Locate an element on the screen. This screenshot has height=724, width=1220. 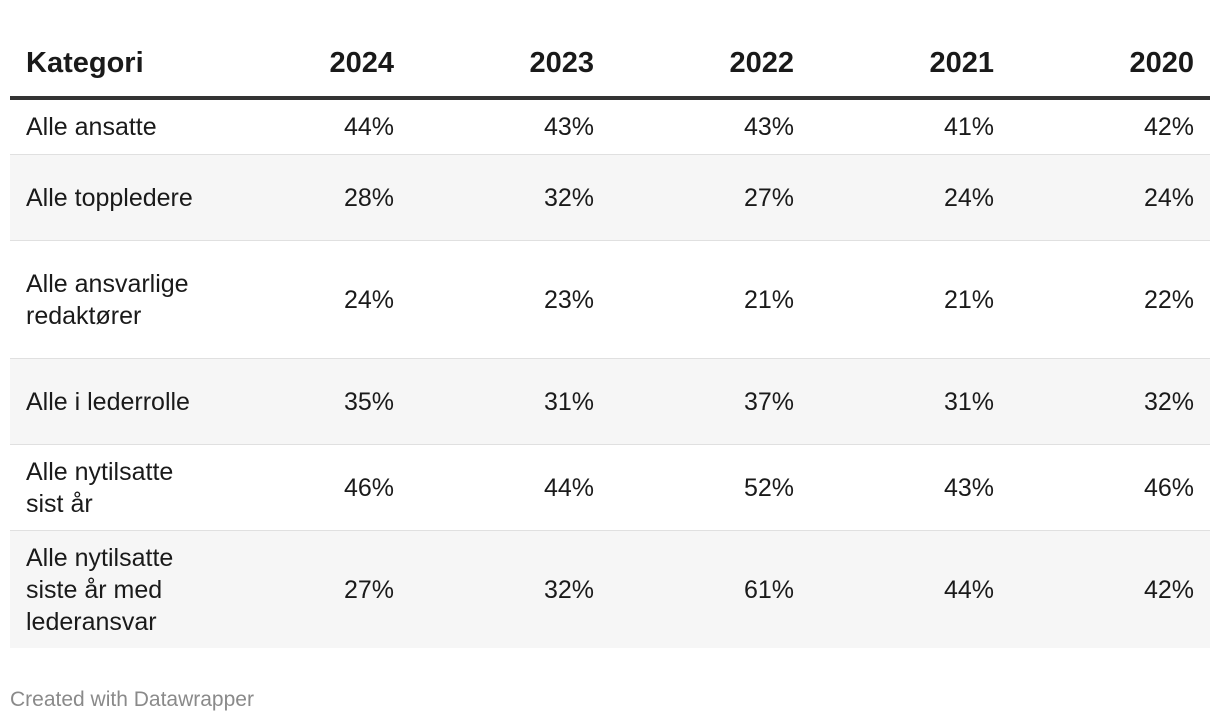
row-label: Alle ansatte is located at coordinates (110, 126).